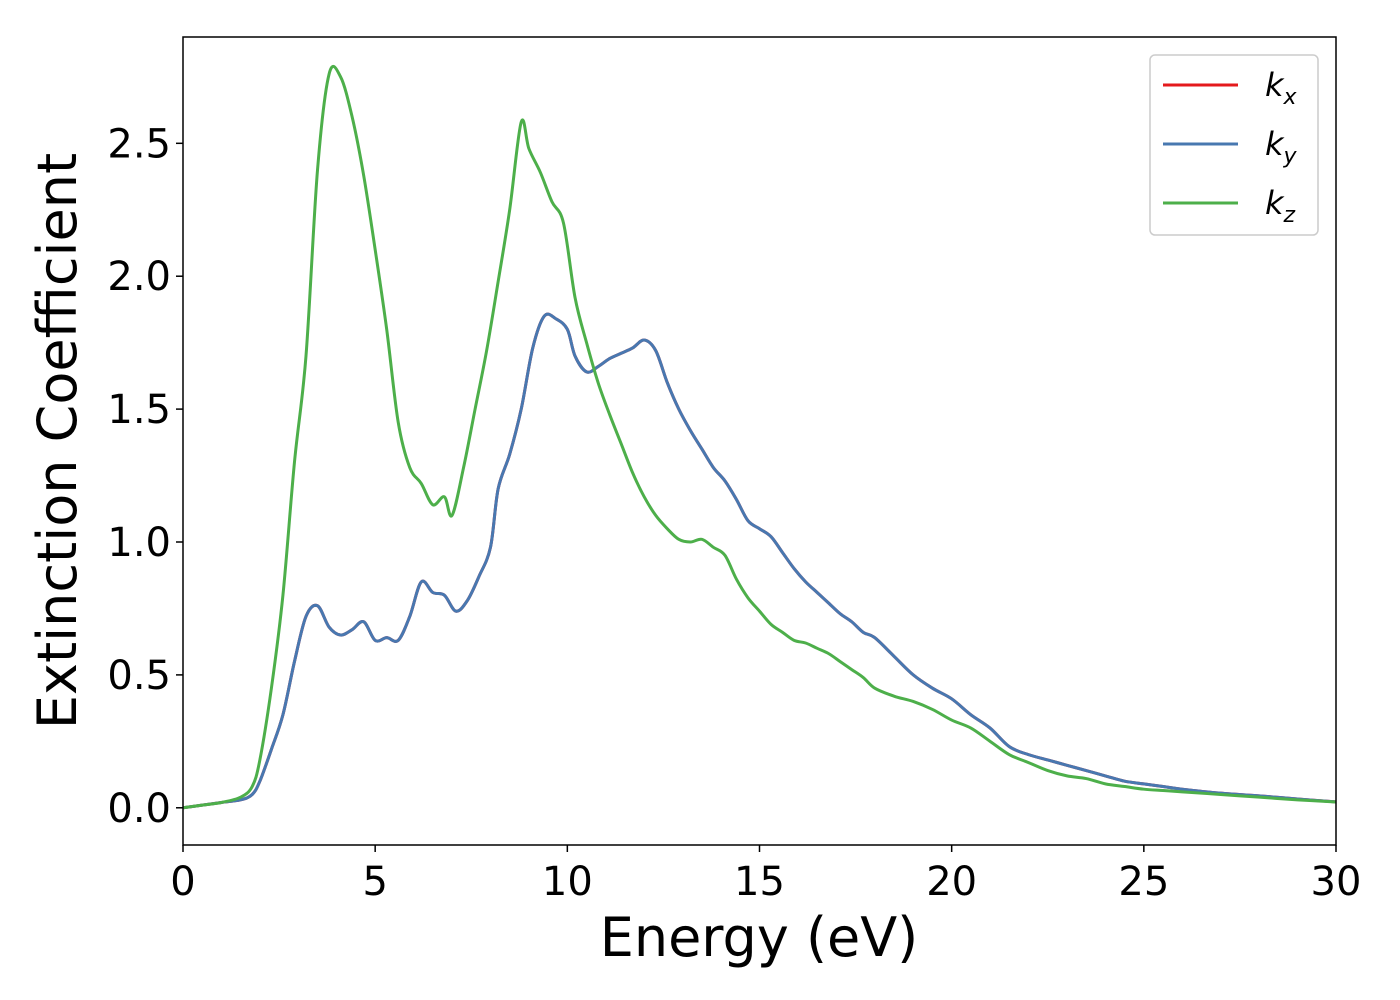 This screenshot has height=1000, width=1400. I want to click on x-axis-ticks: 0 5 10 15 20 25 30, so click(765, 875).